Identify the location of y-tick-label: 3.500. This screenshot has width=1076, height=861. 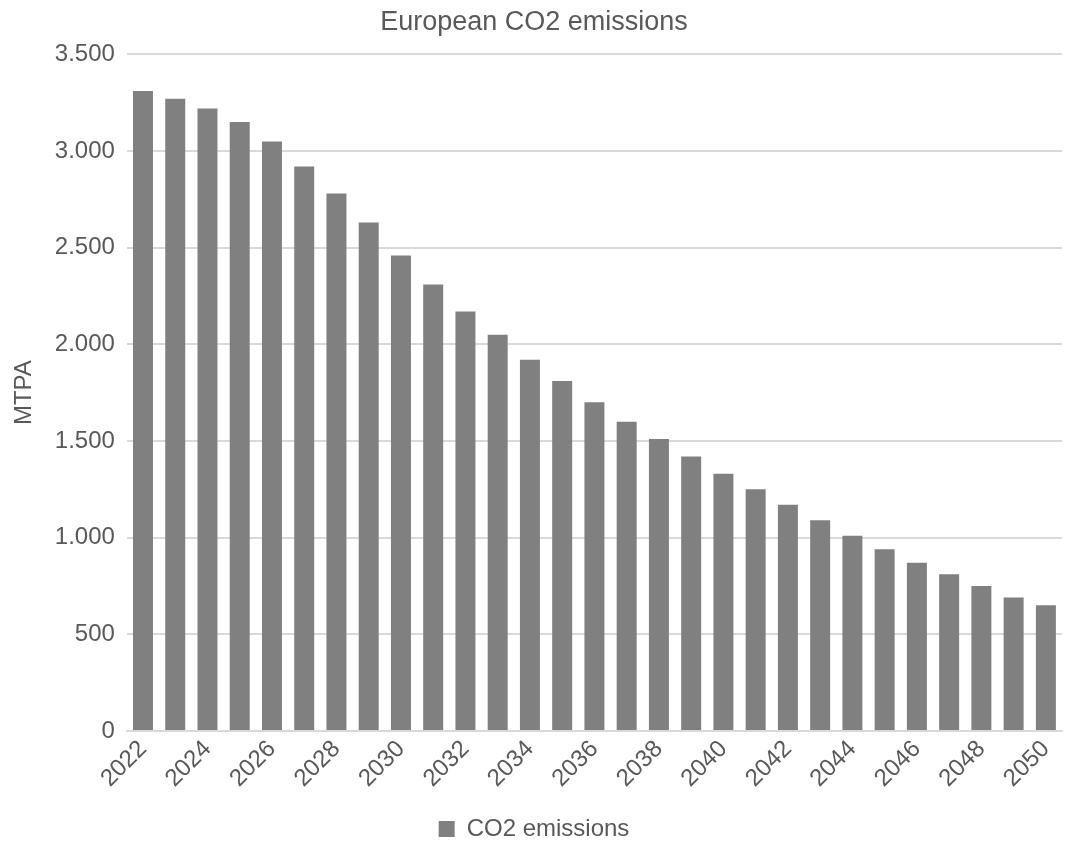
(84, 53).